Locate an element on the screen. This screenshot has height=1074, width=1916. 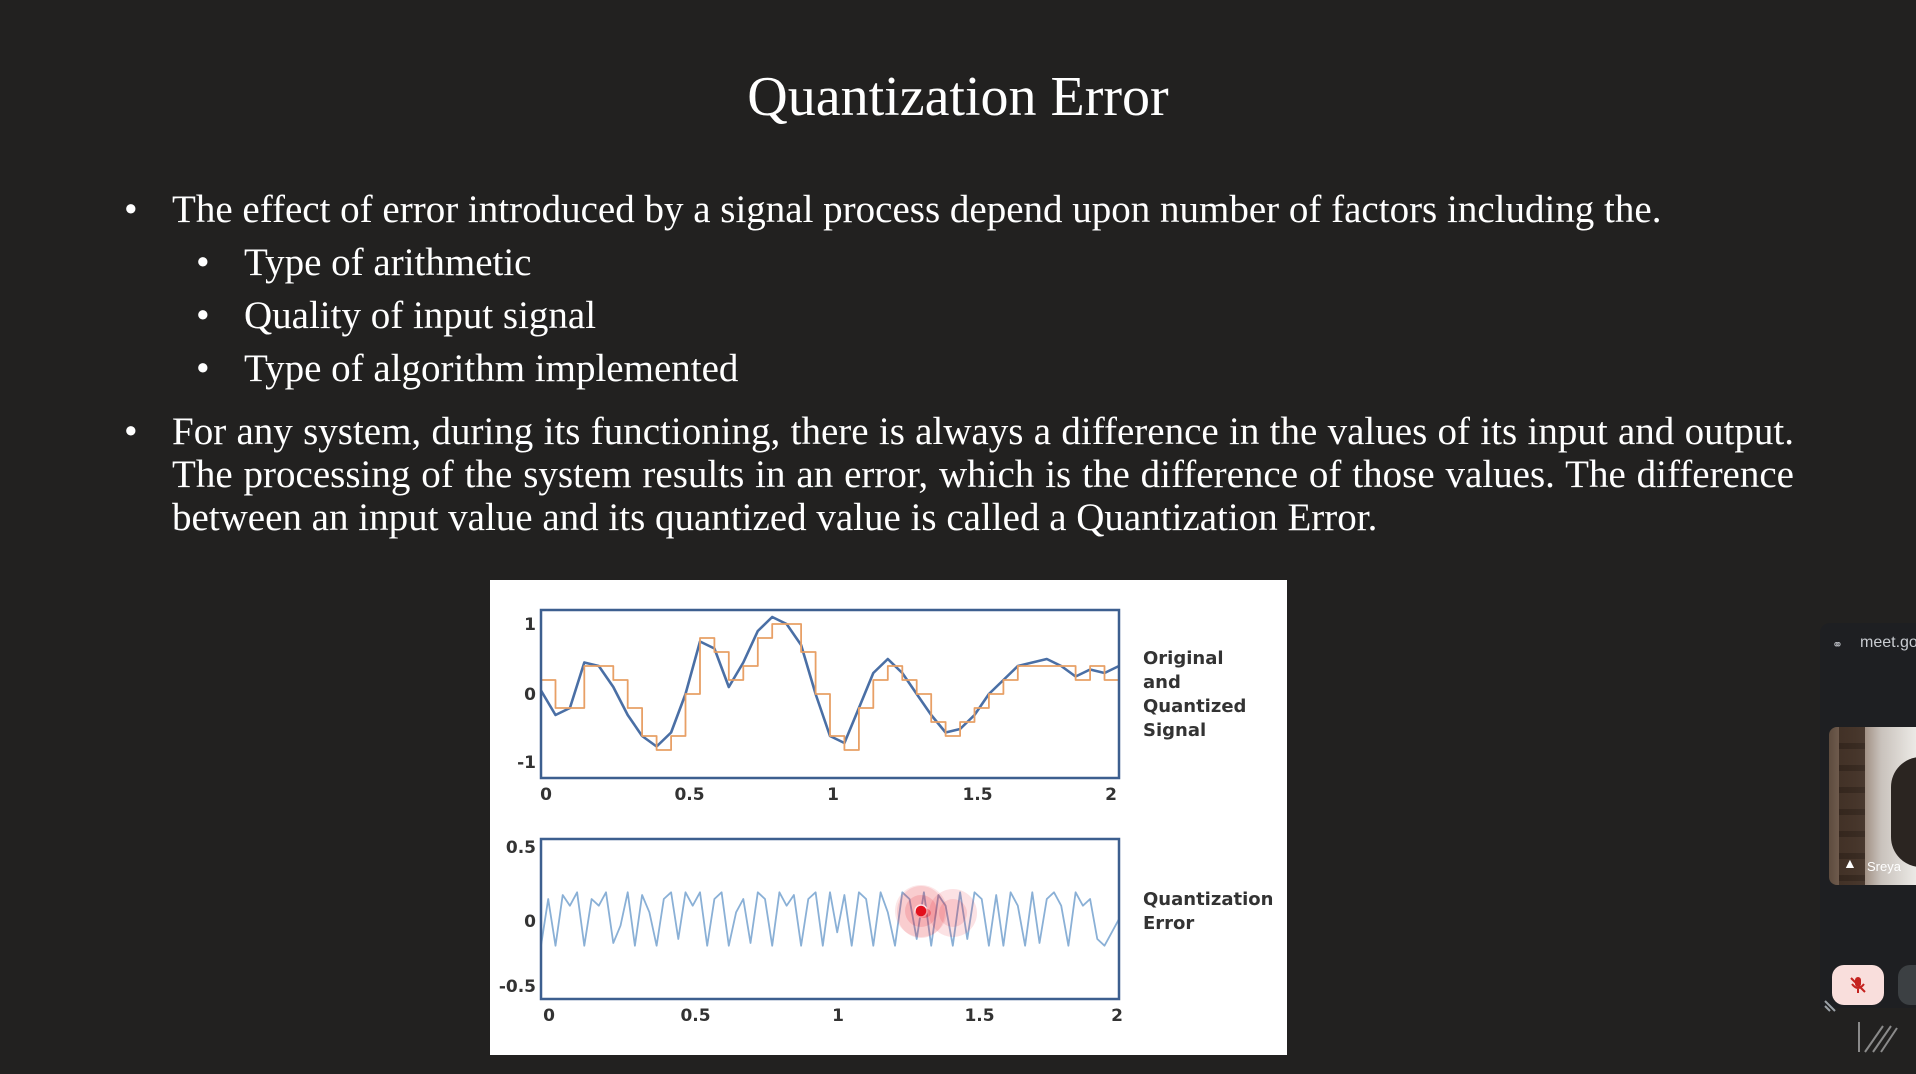
mic-off-icon is located at coordinates (1858, 985).